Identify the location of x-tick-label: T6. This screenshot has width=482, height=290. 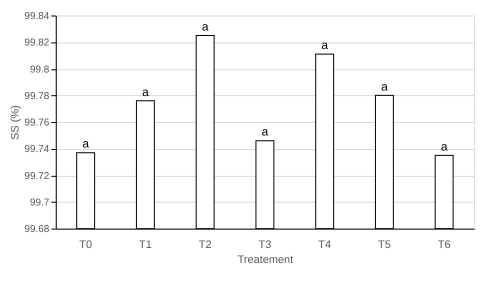
(444, 245).